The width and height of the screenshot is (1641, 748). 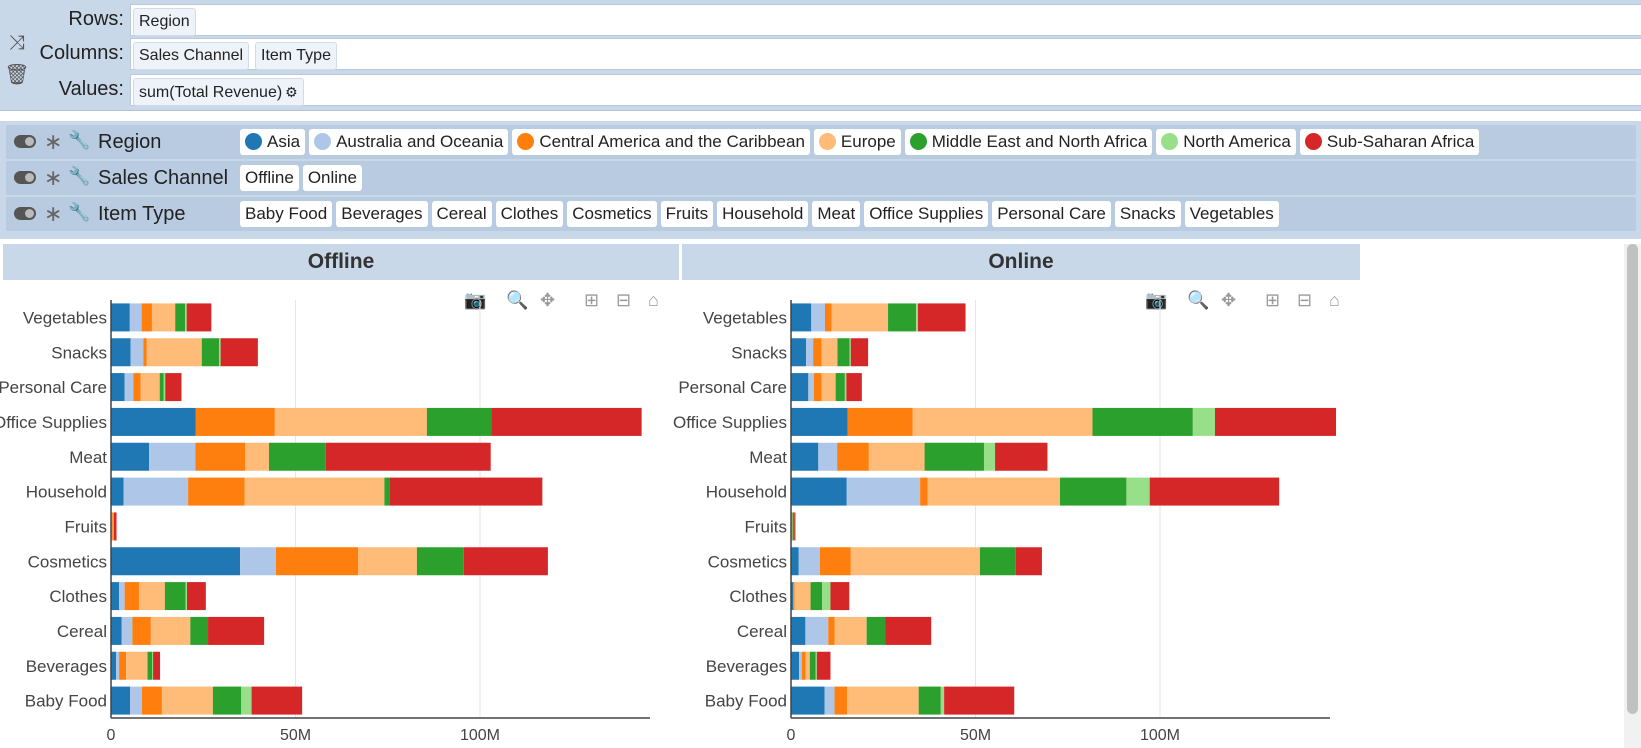 What do you see at coordinates (885, 90) in the screenshot?
I see `values-drop-zone: sum(Total Revenue) ⚙` at bounding box center [885, 90].